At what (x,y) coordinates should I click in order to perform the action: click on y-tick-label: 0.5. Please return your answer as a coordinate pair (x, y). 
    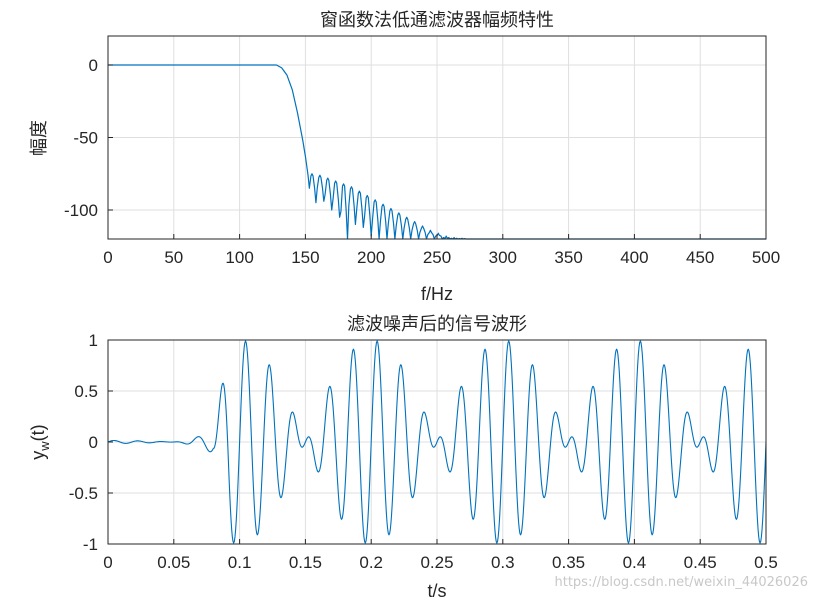
    Looking at the image, I should click on (86, 391).